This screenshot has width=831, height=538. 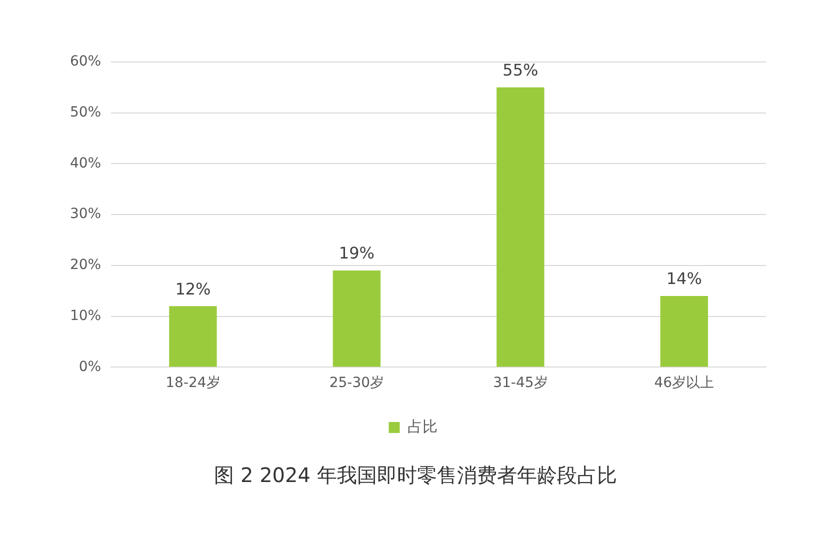 I want to click on y-tick-label: 60%, so click(x=86, y=62).